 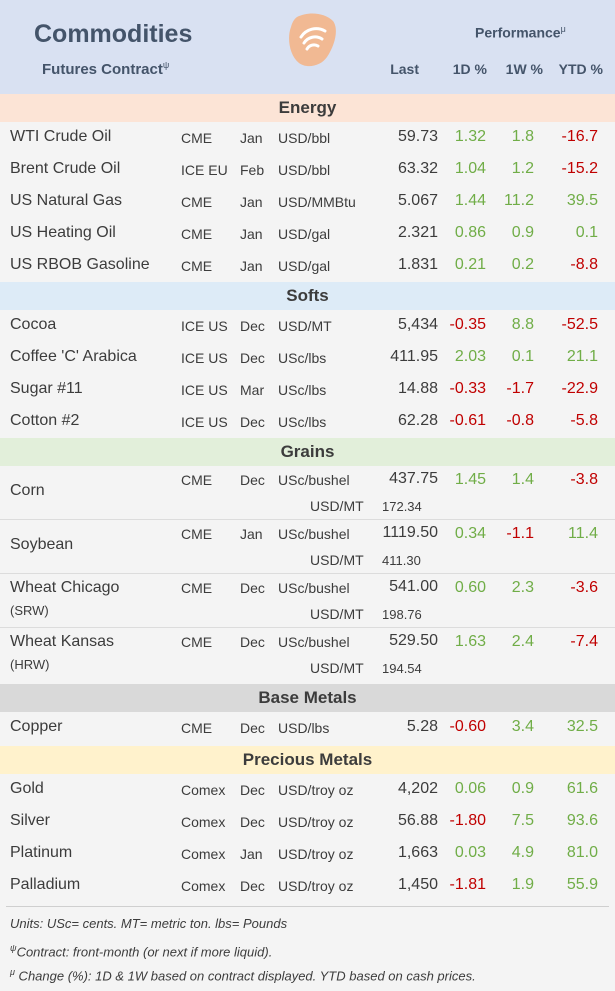 I want to click on section-header-grains: Grains, so click(x=307, y=452).